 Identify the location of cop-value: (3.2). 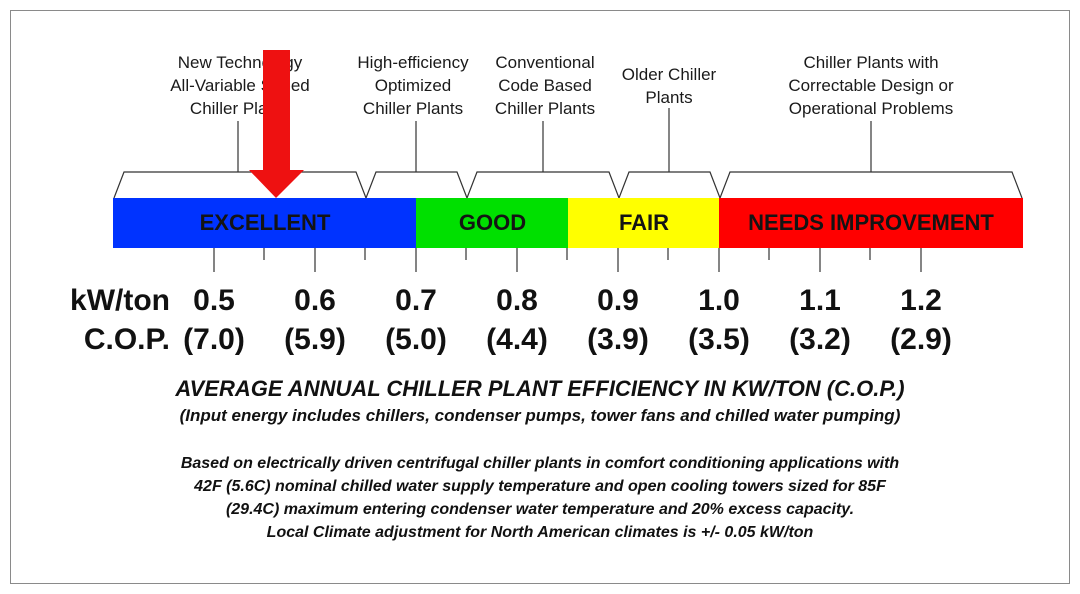
(820, 339).